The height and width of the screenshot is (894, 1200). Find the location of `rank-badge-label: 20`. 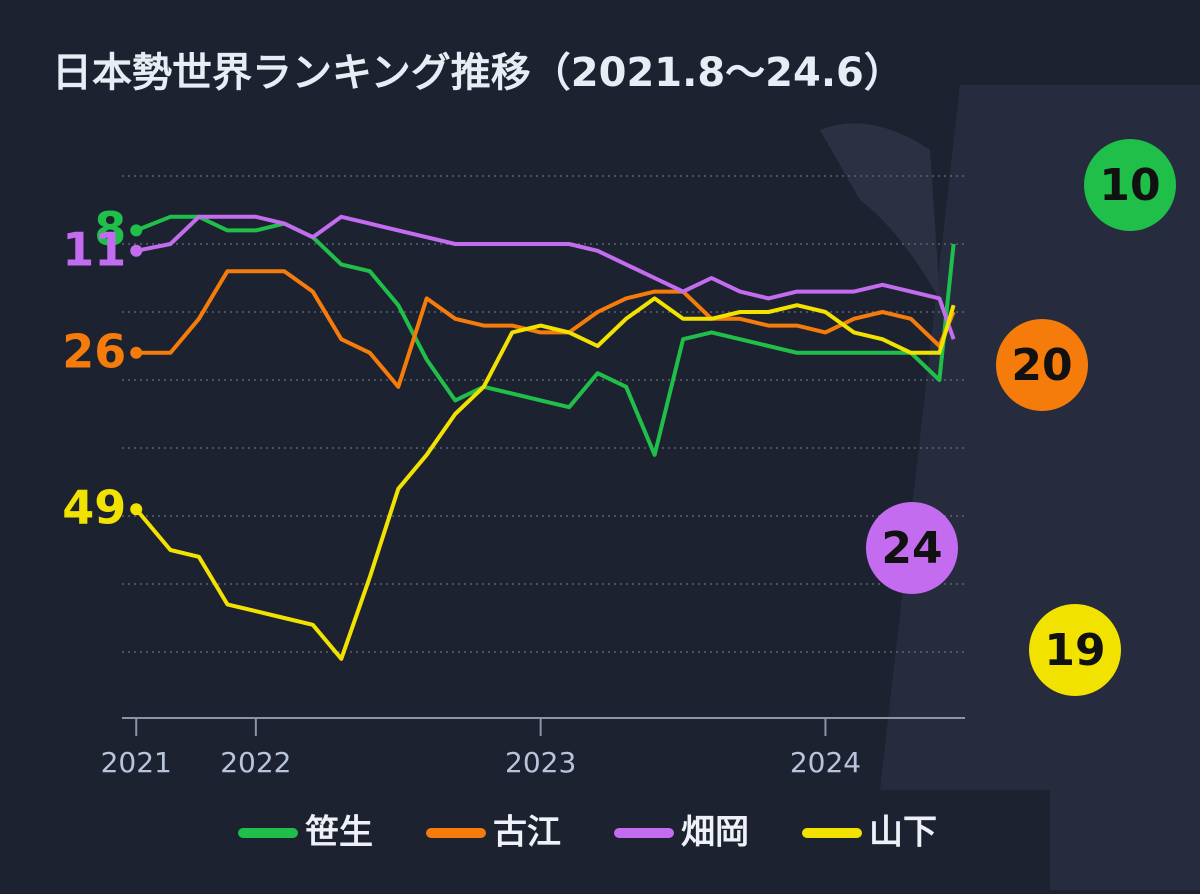

rank-badge-label: 20 is located at coordinates (1041, 365).